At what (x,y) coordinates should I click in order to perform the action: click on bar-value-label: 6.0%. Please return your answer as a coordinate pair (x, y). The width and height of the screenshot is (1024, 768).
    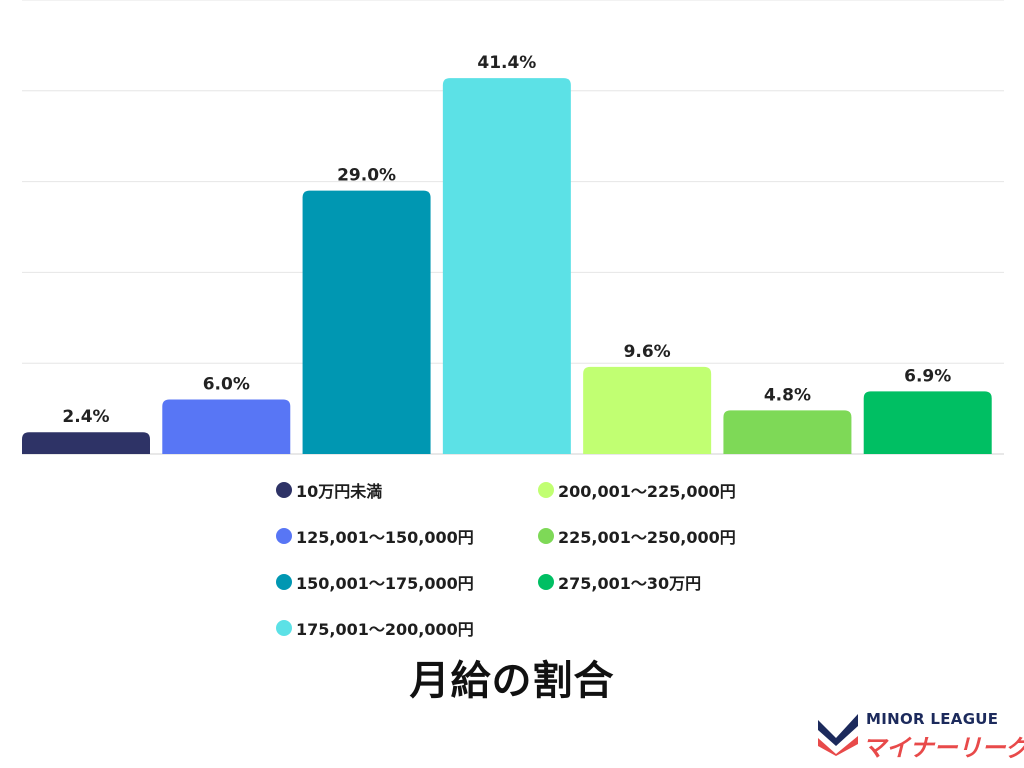
    Looking at the image, I should click on (226, 385).